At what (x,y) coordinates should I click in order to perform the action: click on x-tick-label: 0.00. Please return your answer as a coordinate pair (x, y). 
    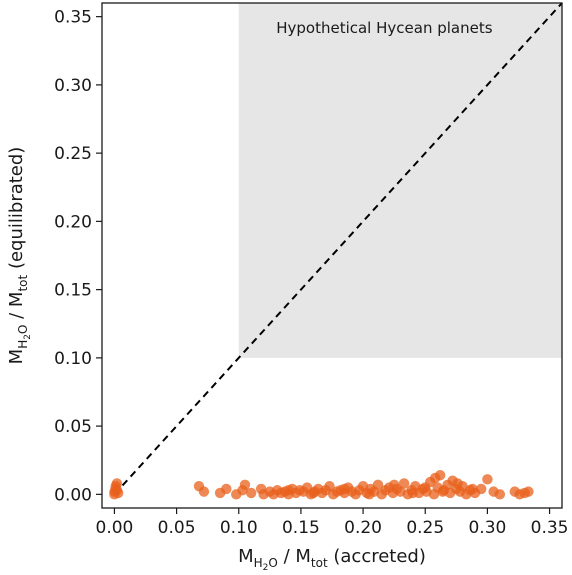
    Looking at the image, I should click on (115, 528).